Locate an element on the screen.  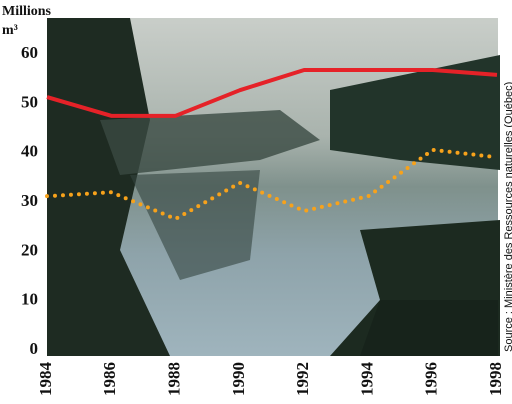
y-axis-label: m³ is located at coordinates (10, 30).